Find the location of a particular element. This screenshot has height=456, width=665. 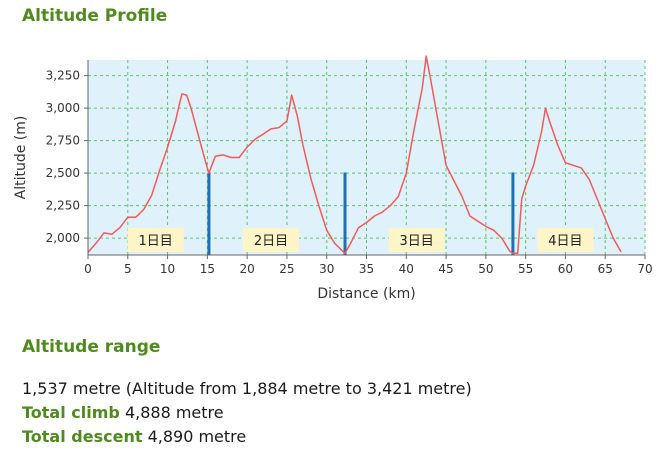

y-tick-label: 2,750 is located at coordinates (63, 141).